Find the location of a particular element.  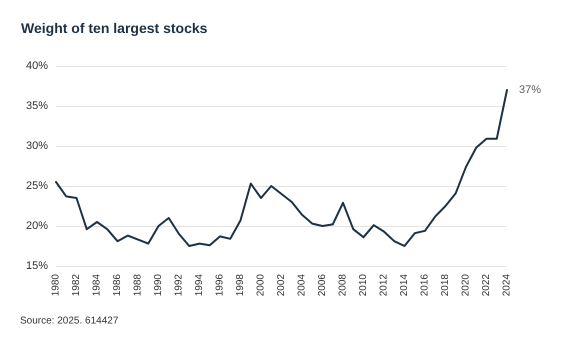

y-tick-label: 40% is located at coordinates (37, 66).